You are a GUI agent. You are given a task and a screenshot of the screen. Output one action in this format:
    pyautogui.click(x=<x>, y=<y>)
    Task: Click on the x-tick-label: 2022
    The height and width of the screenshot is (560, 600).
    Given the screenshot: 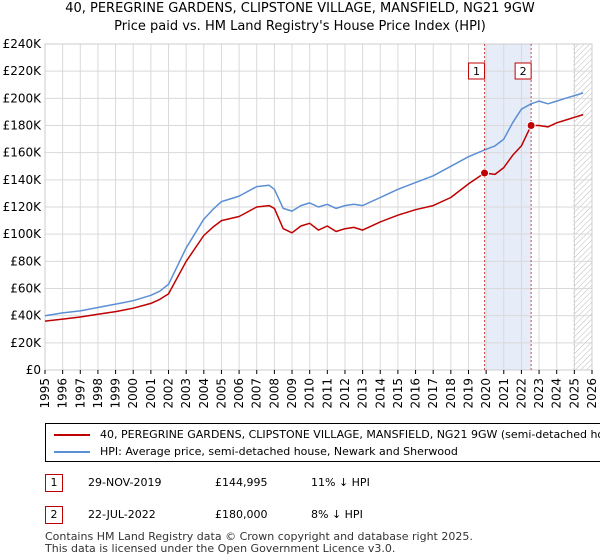 What is the action you would take?
    pyautogui.click(x=521, y=393)
    